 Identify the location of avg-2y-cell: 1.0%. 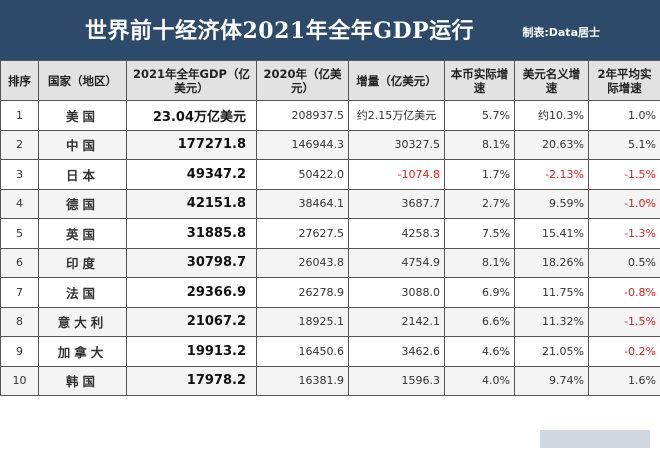
(624, 115).